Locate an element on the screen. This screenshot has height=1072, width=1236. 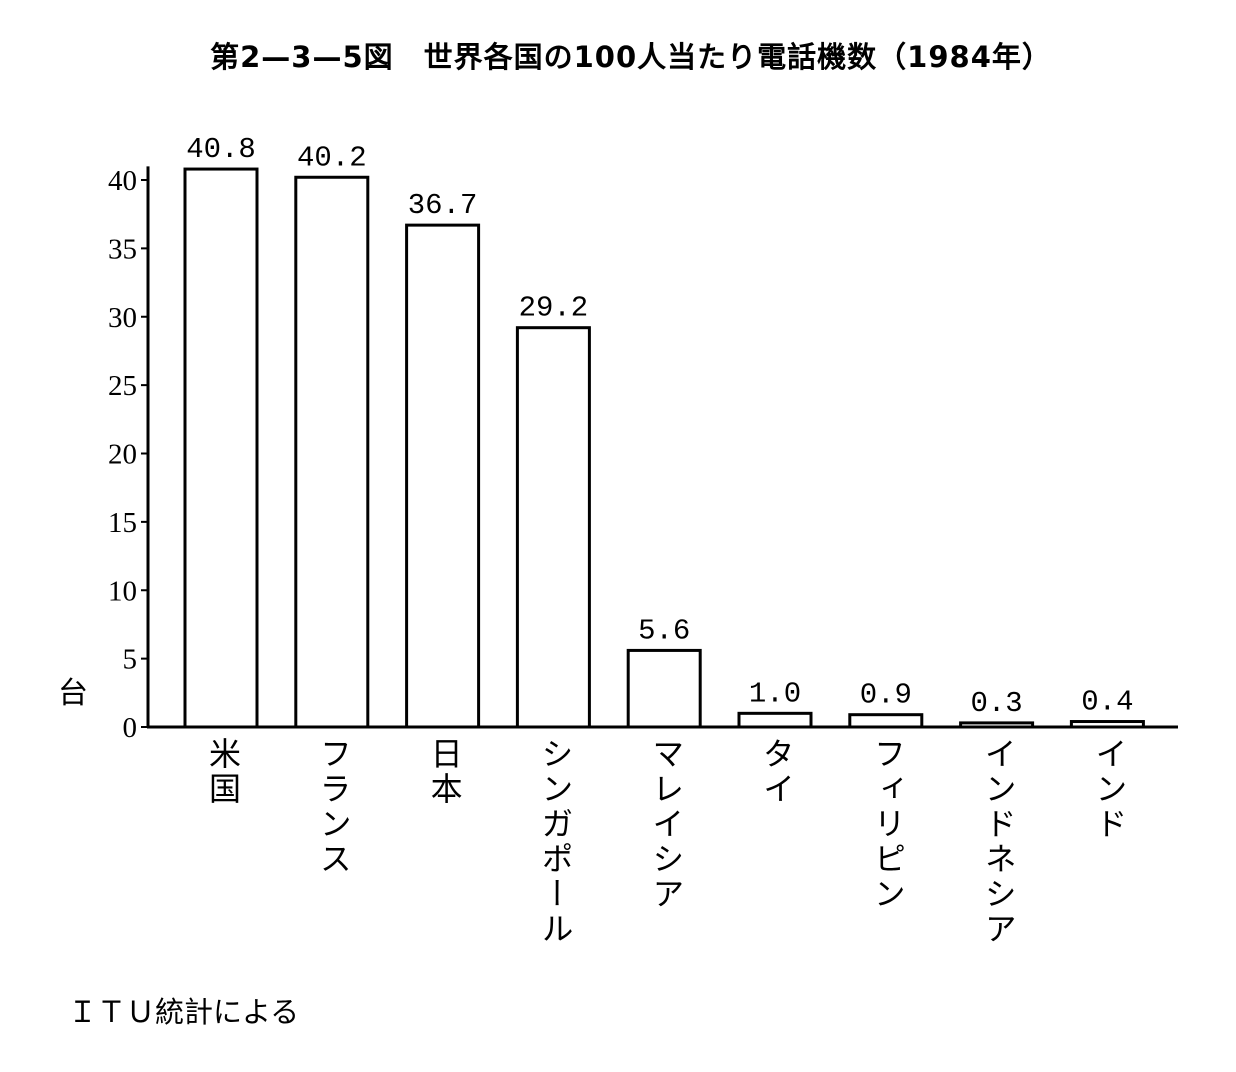
category-label-4: シンガポール is located at coordinates (555, 842).